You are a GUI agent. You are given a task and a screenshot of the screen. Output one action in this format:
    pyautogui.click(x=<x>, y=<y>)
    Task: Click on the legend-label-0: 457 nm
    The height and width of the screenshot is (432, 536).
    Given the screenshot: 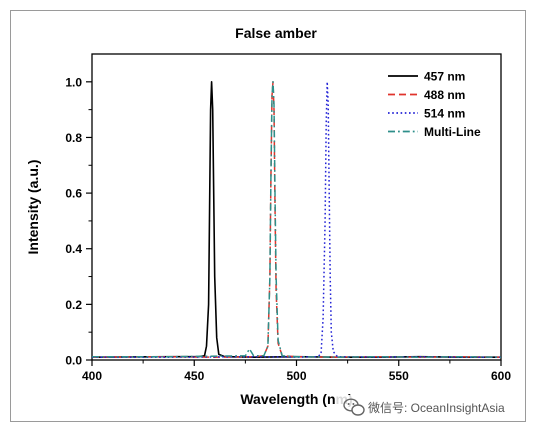 What is the action you would take?
    pyautogui.click(x=444, y=77)
    